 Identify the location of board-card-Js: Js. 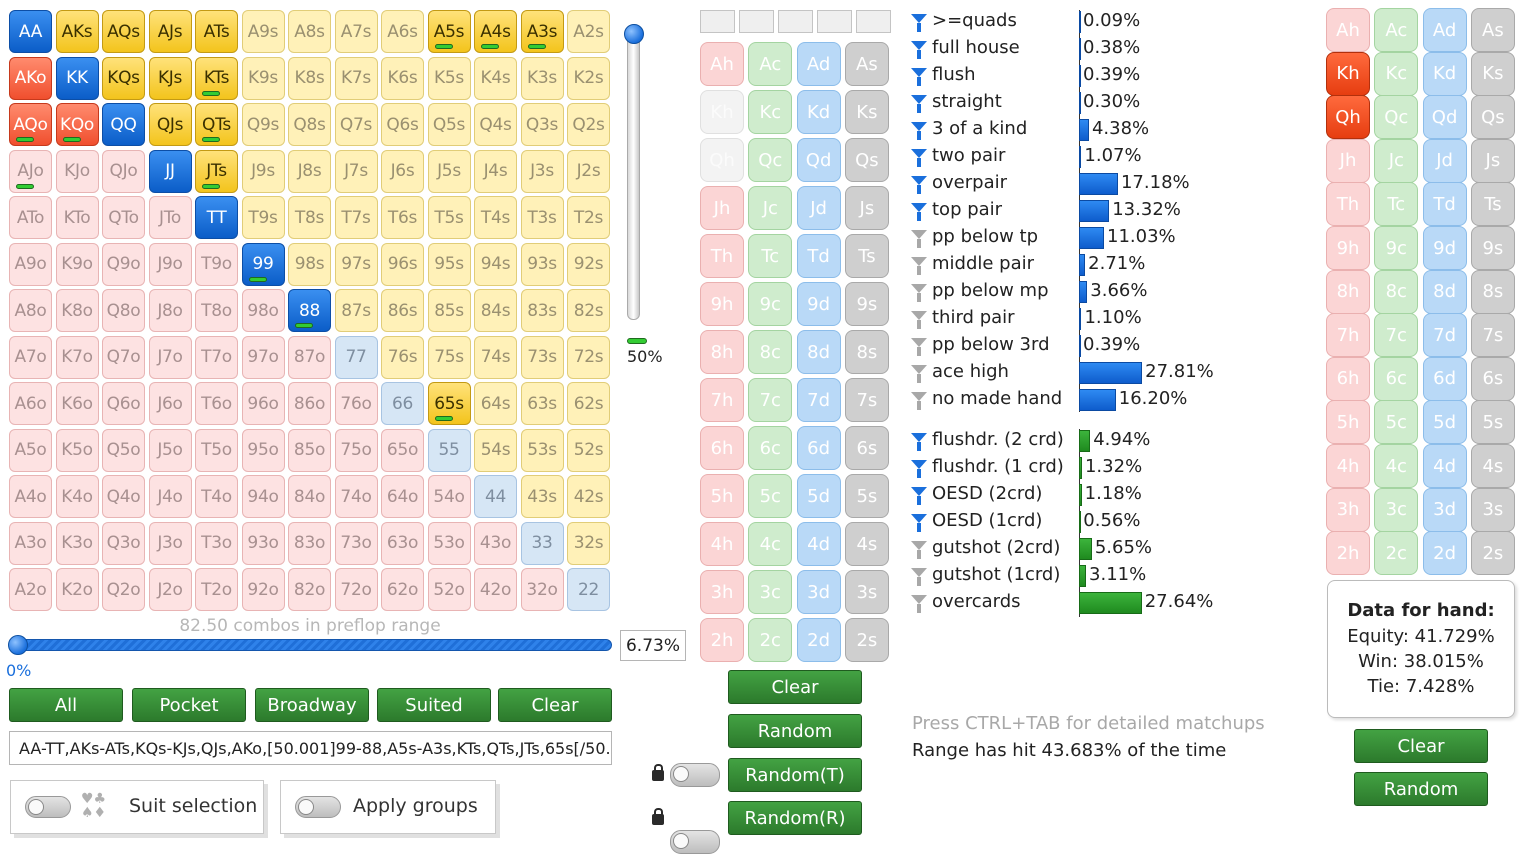
(866, 208).